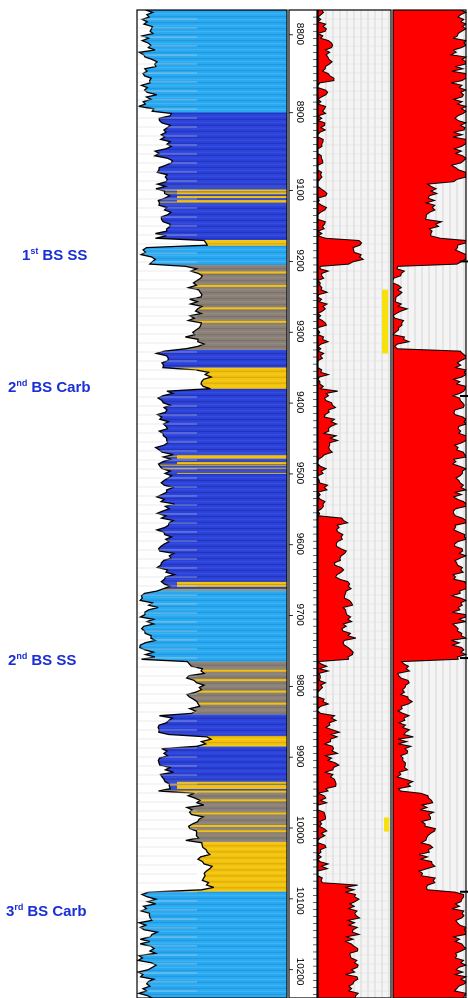 This screenshot has width=468, height=998. Describe the element at coordinates (299, 615) in the screenshot. I see `depth-label: 9700` at that location.